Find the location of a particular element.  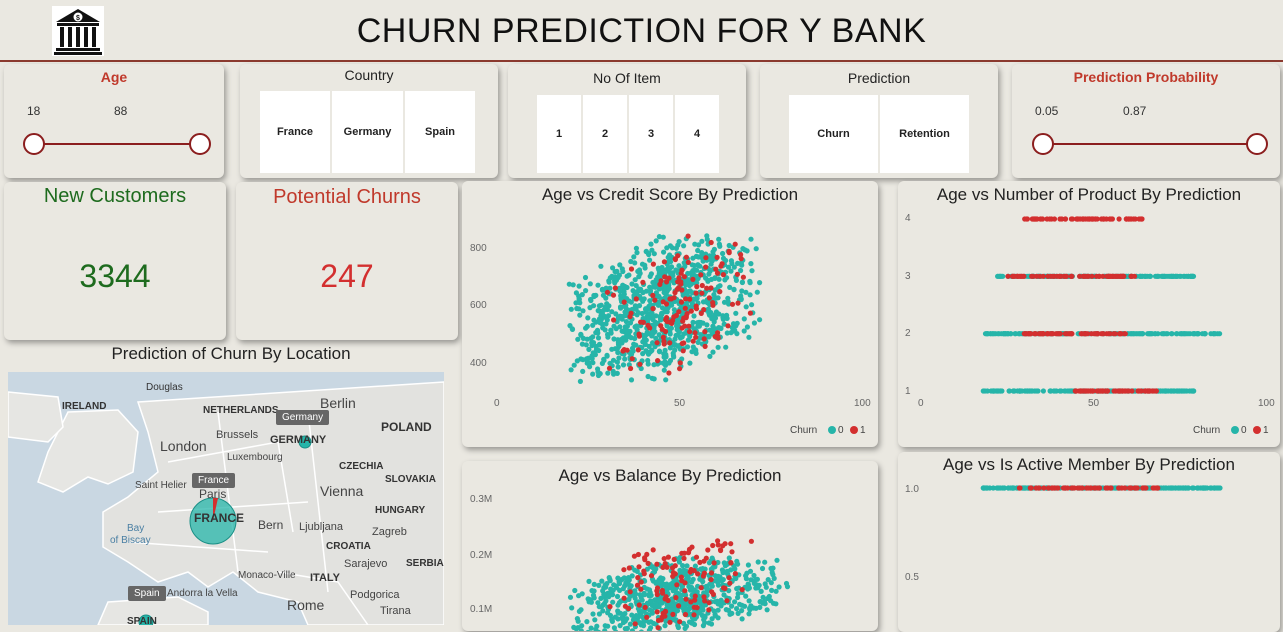

map-label-berlin: Berlin is located at coordinates (338, 403).